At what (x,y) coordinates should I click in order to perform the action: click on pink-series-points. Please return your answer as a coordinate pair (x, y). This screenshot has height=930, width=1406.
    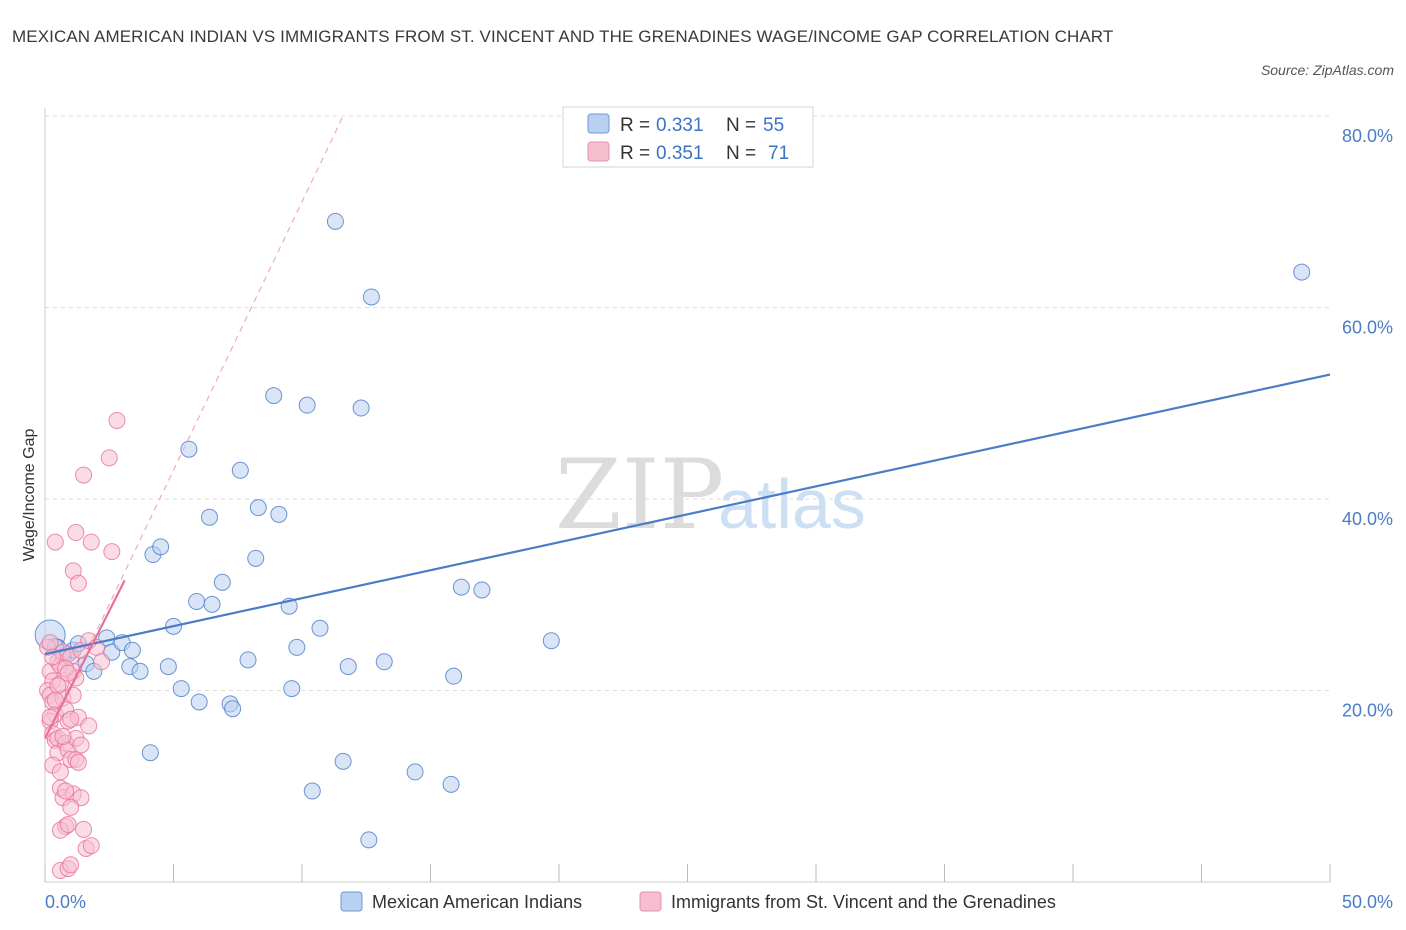
    Looking at the image, I should click on (82, 645).